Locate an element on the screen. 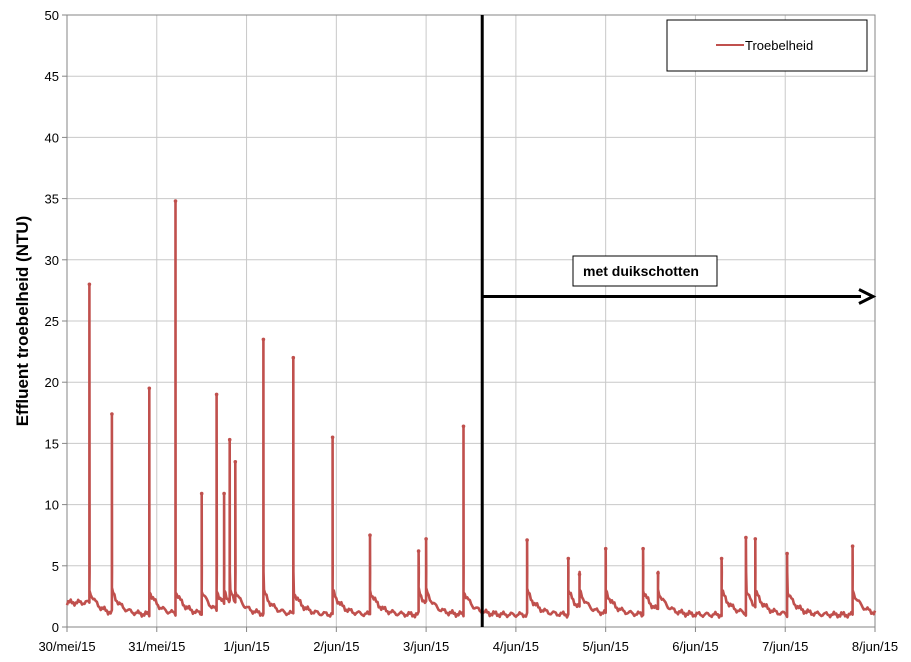 The image size is (911, 662). x-tick-label: 5/jun/15 is located at coordinates (606, 646).